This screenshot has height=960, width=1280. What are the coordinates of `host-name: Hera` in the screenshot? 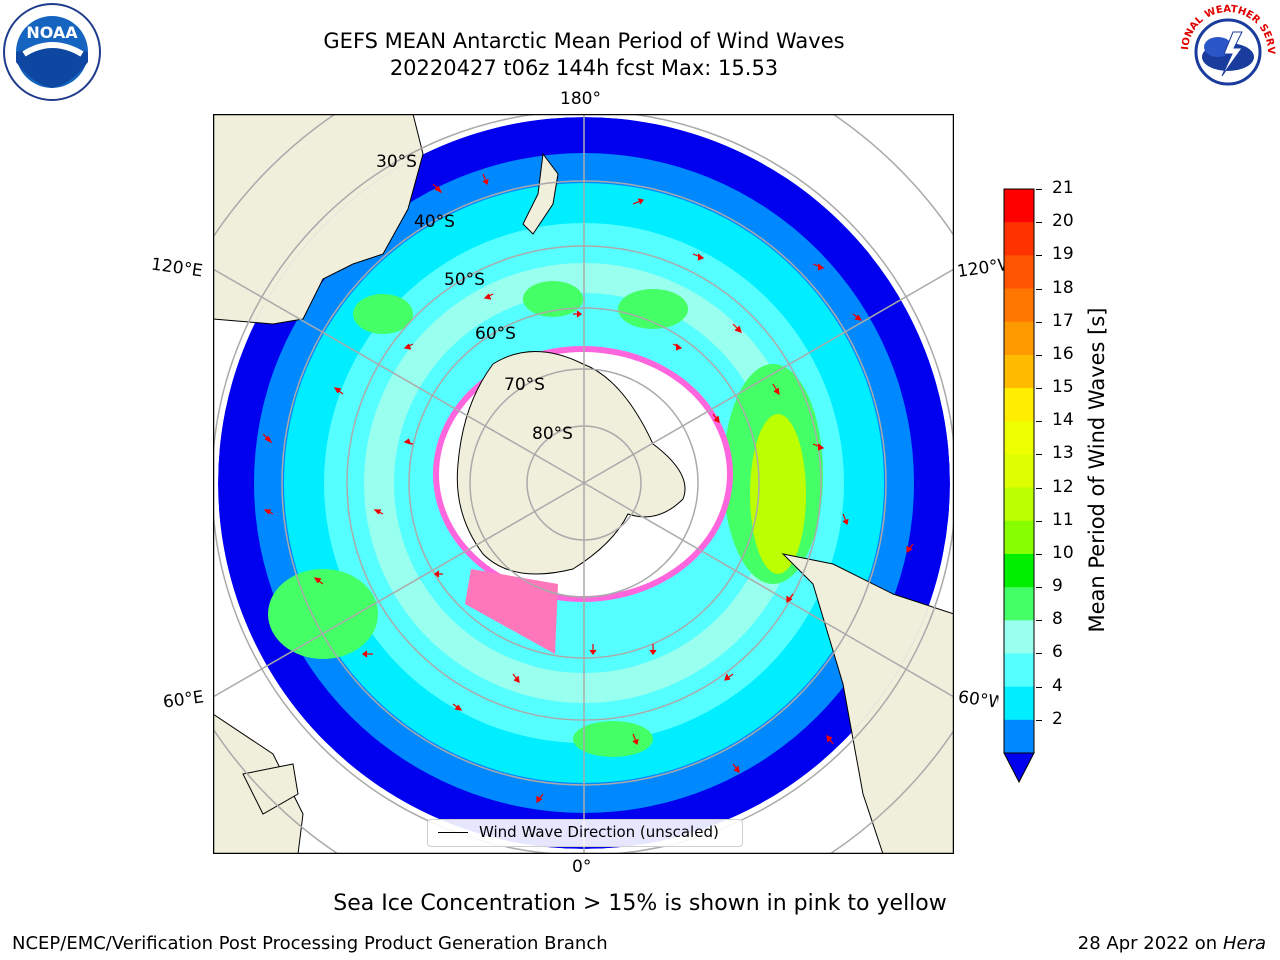 It's located at (1244, 943).